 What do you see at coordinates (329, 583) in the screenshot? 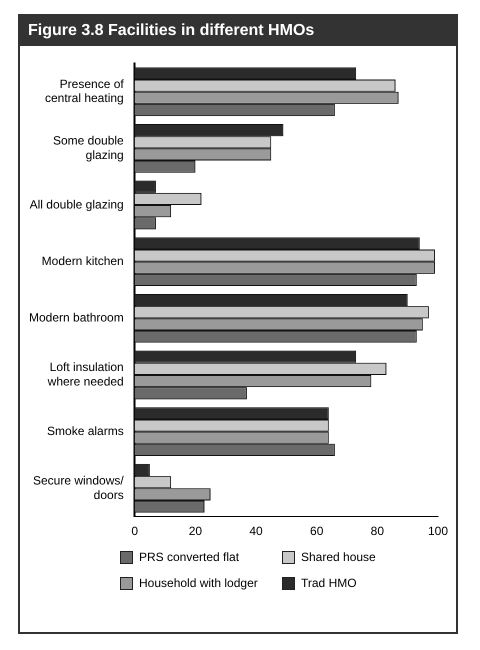
I see `legend-label: Trad HMO` at bounding box center [329, 583].